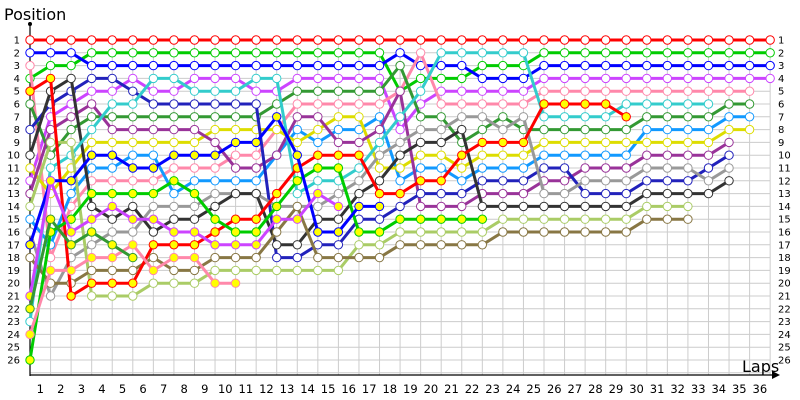 The height and width of the screenshot is (400, 800). I want to click on y-tick-label: 17, so click(784, 245).